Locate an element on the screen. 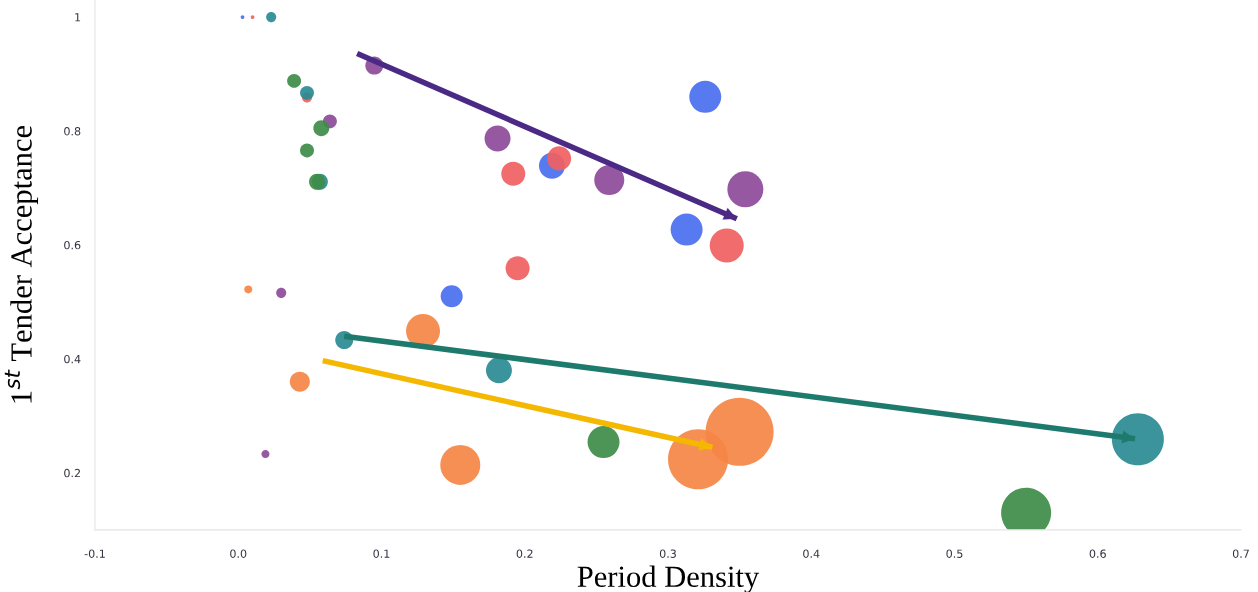 This screenshot has height=592, width=1258. x-tick-label: 0.6 is located at coordinates (1097, 553).